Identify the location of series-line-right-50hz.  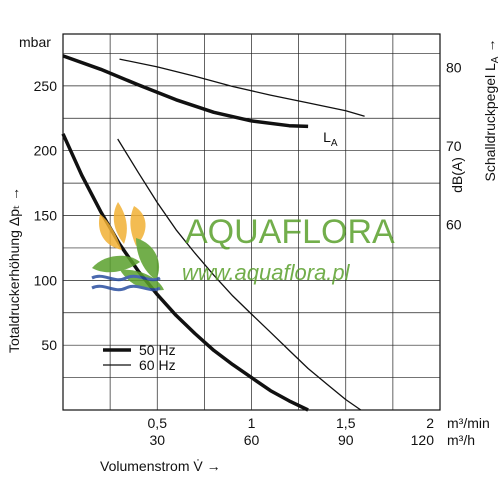
(185, 91).